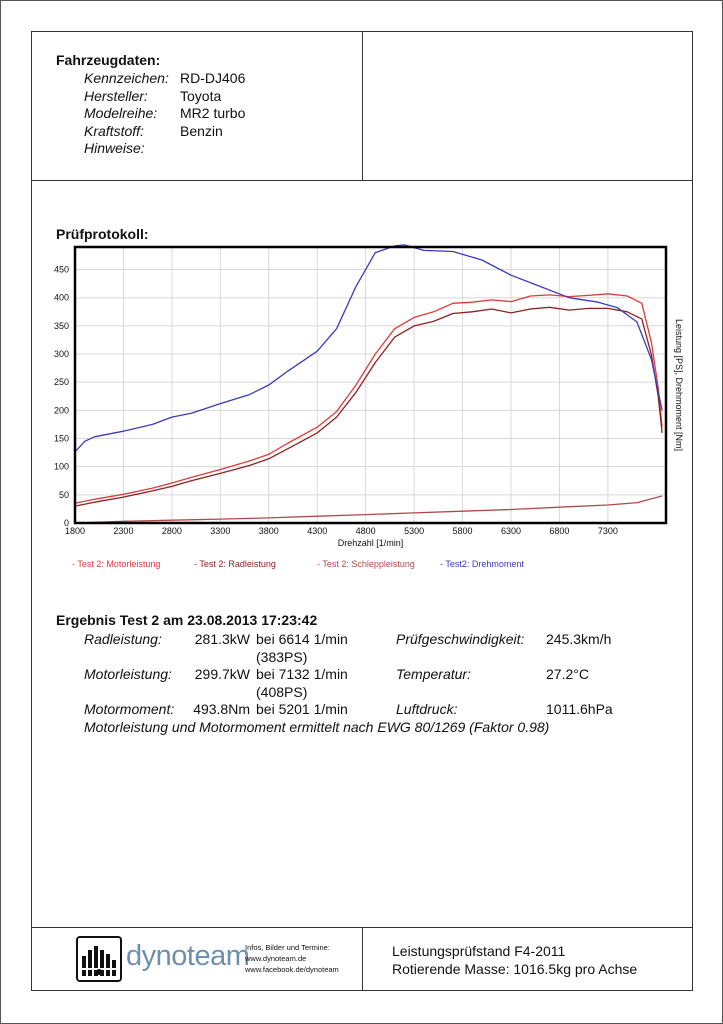 The image size is (723, 1024). What do you see at coordinates (61, 439) in the screenshot?
I see `y-tick-label: 150` at bounding box center [61, 439].